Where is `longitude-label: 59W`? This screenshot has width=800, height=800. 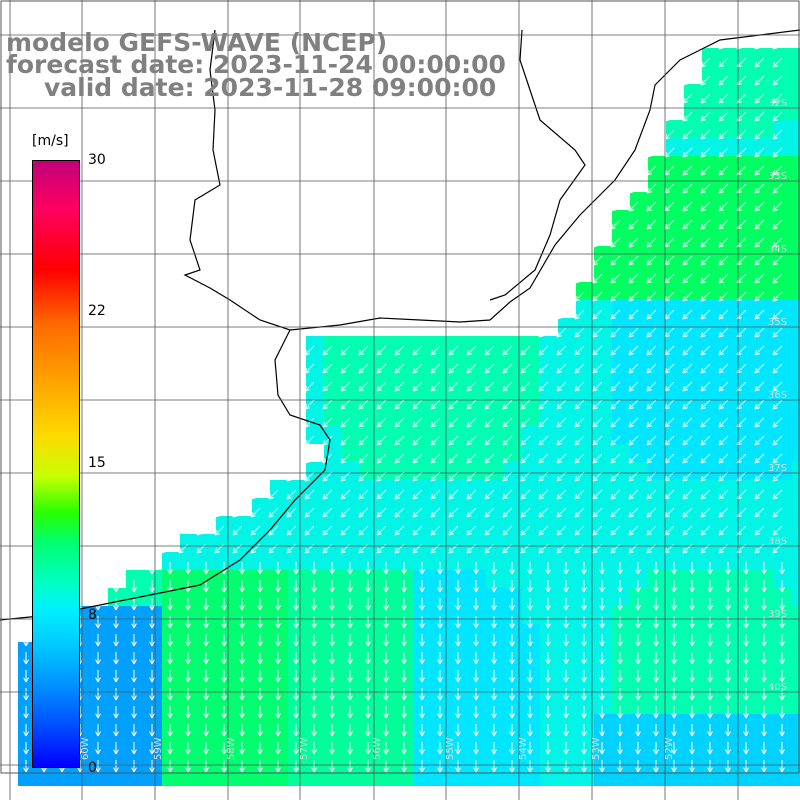 longitude-label: 59W is located at coordinates (158, 748).